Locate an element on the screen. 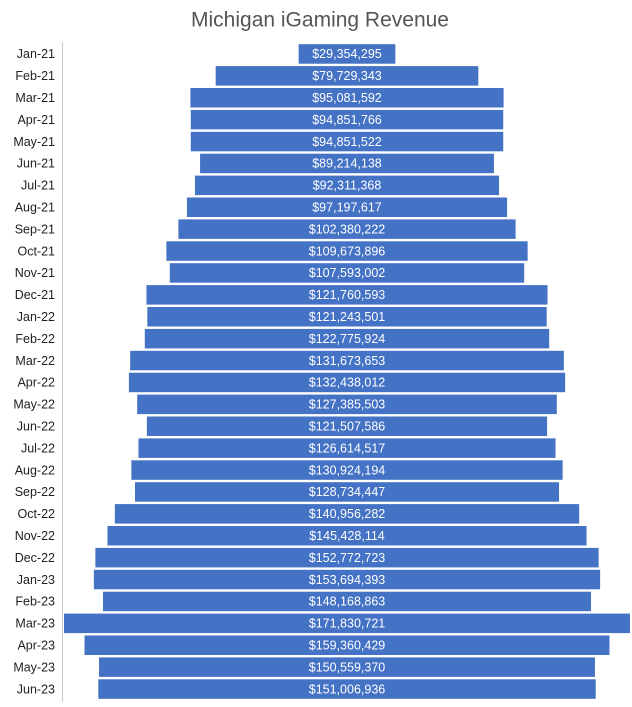 This screenshot has width=632, height=707. value-label: $29,354,295 is located at coordinates (347, 54).